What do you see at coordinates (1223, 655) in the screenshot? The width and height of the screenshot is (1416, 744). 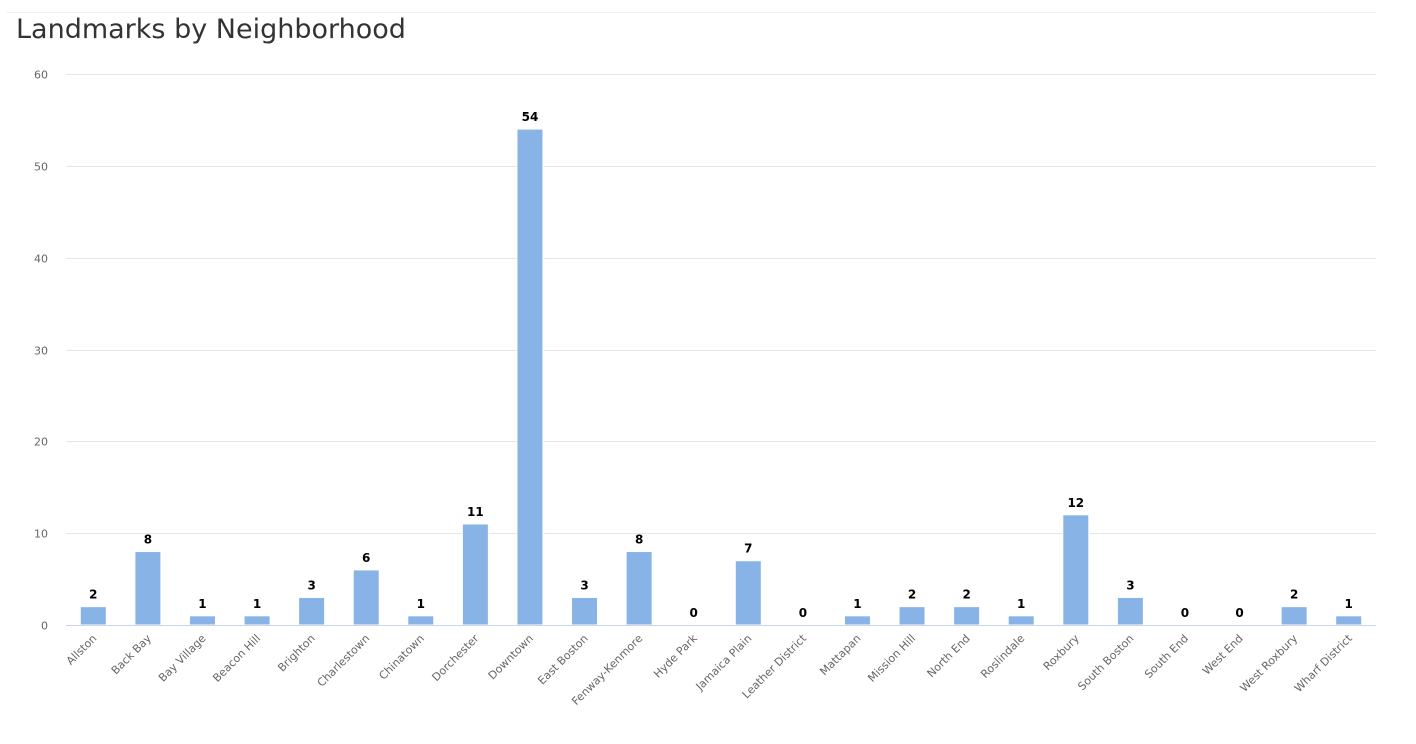 I see `x-tick-label: West End` at bounding box center [1223, 655].